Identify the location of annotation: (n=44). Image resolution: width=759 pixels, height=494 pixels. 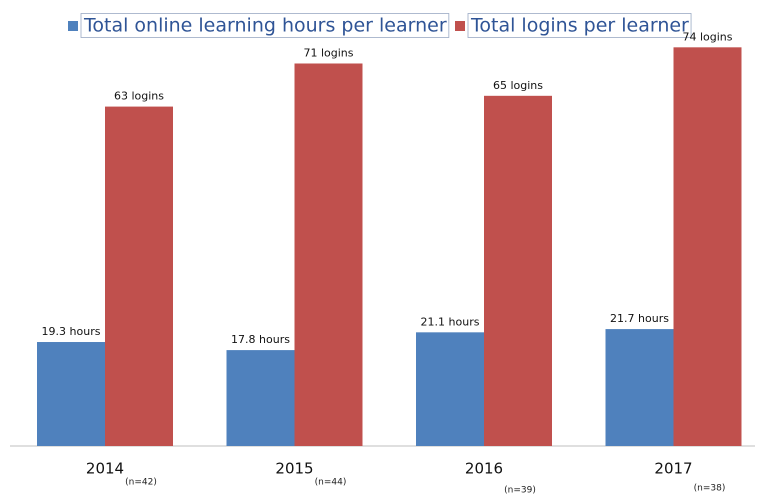
(331, 483).